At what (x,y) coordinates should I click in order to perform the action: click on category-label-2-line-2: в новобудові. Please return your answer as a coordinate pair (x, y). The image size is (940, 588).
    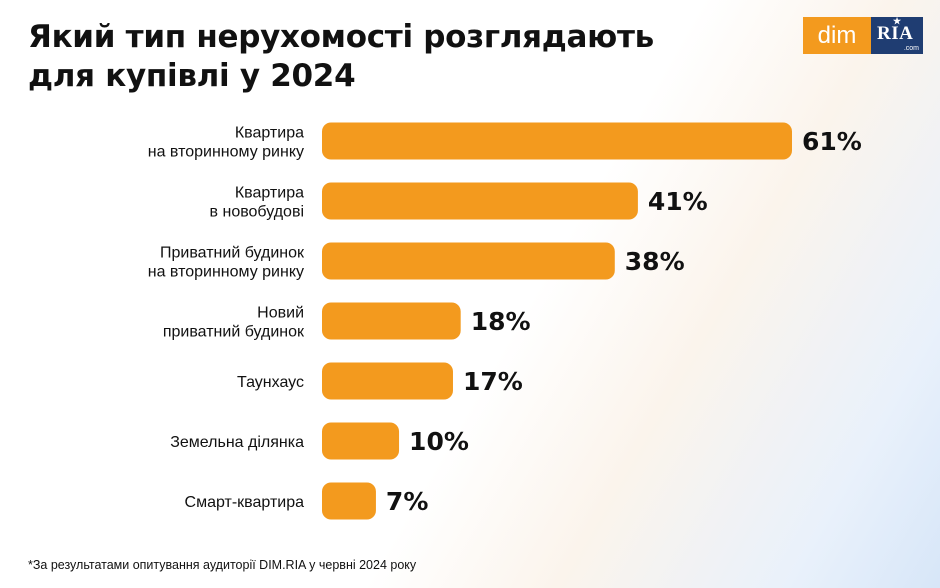
    Looking at the image, I should click on (257, 212).